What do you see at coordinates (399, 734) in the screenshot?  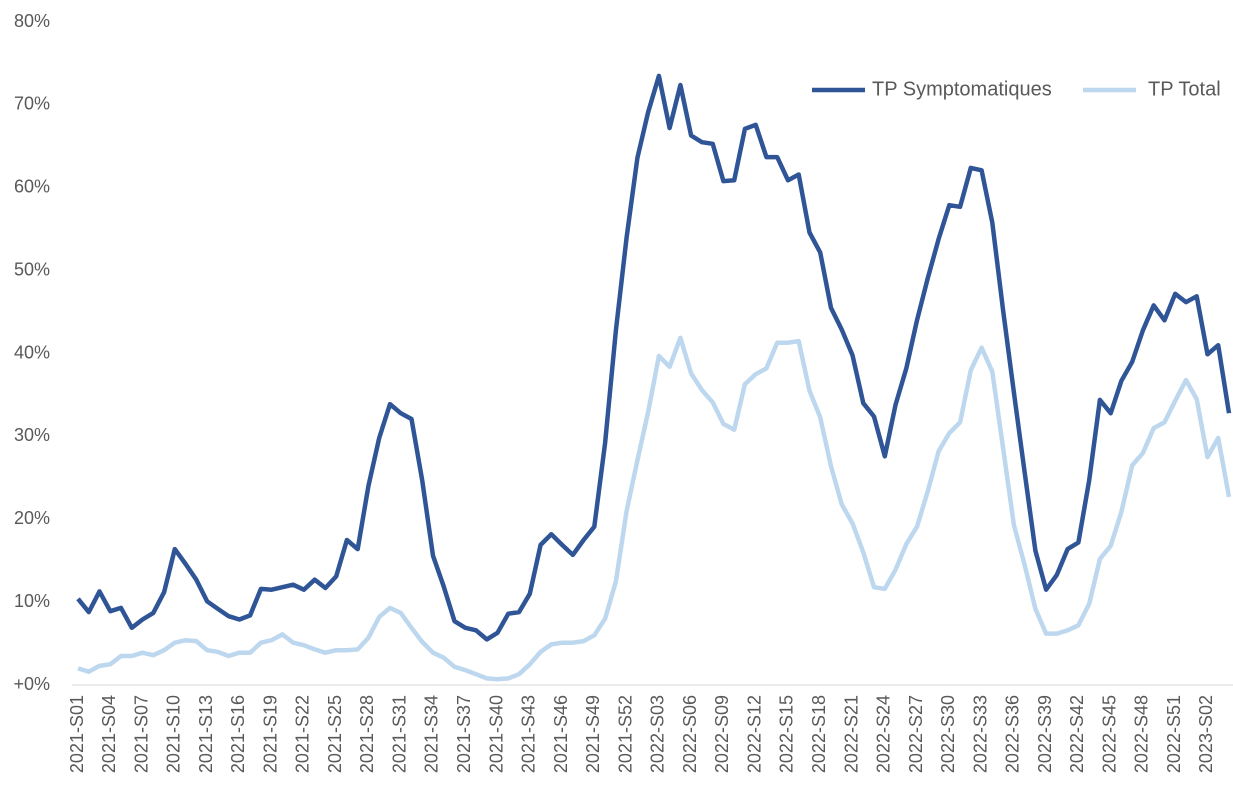 I see `x-tick-label: 2021-S31` at bounding box center [399, 734].